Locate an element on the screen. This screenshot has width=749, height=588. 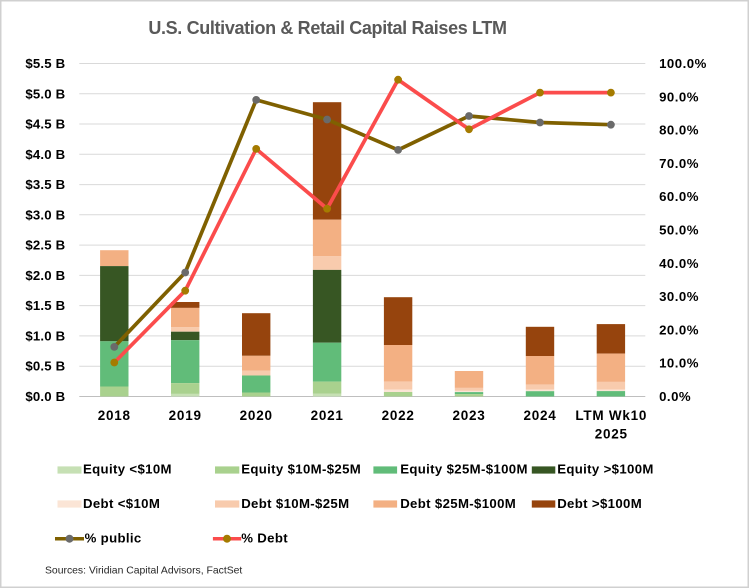
svg-text: 2023 is located at coordinates (468, 415).